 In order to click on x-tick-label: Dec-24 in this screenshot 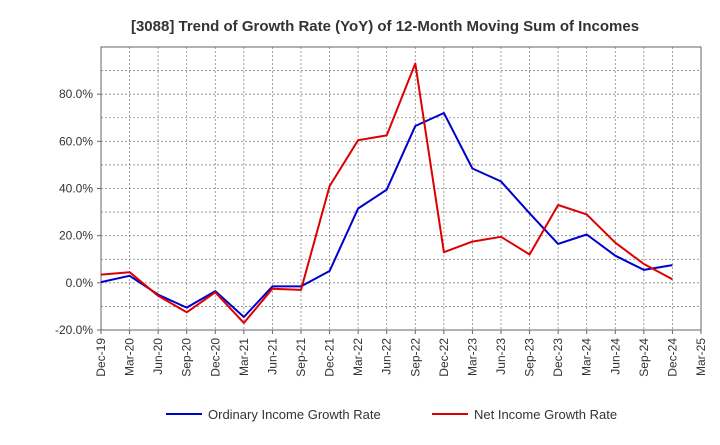, I will do `click(672, 357)`.